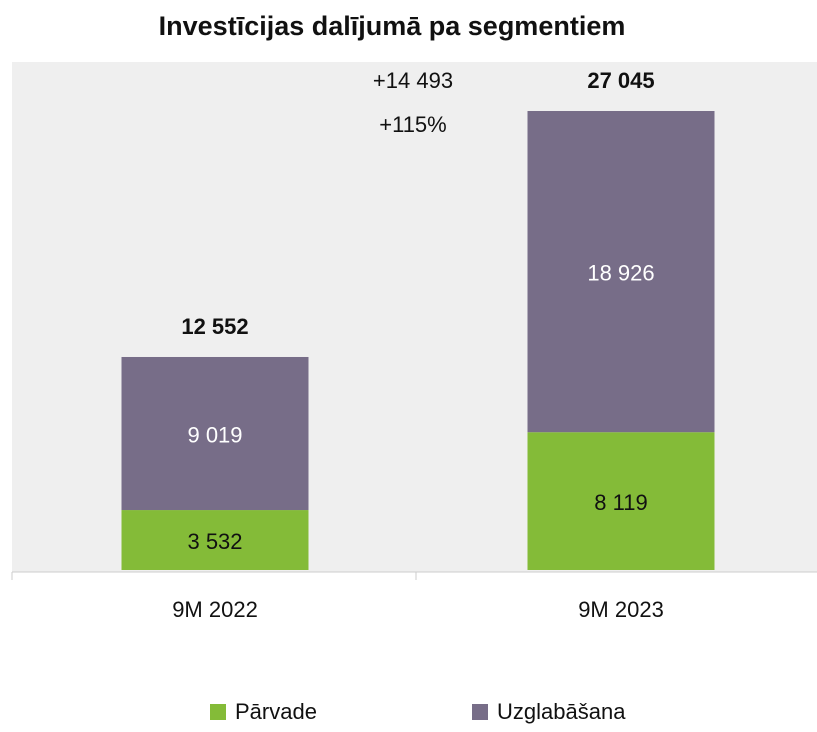 The width and height of the screenshot is (817, 732). Describe the element at coordinates (215, 609) in the screenshot. I see `x-tick-label: 9M 2022` at that location.